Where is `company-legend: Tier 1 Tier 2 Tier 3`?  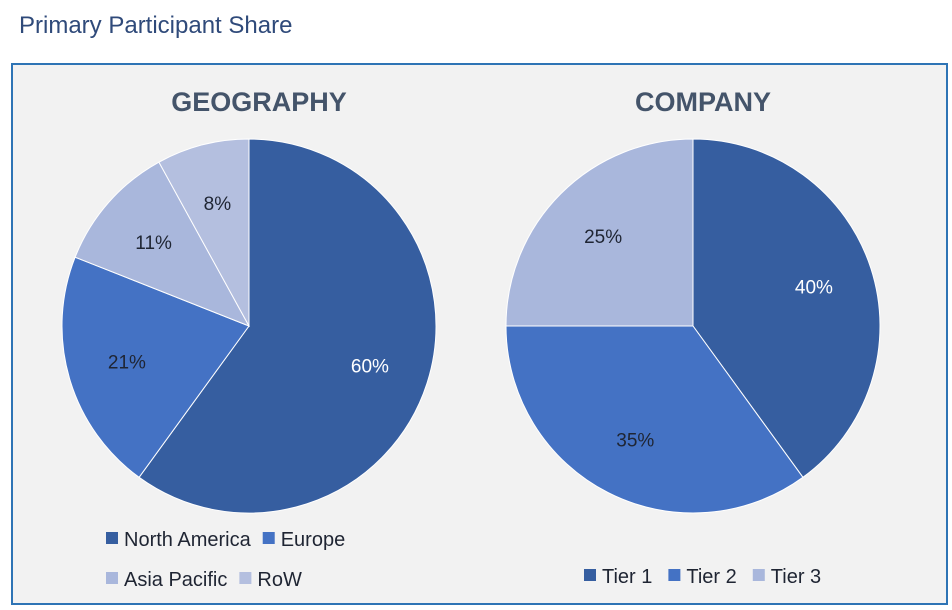 company-legend: Tier 1 Tier 2 Tier 3 is located at coordinates (702, 577).